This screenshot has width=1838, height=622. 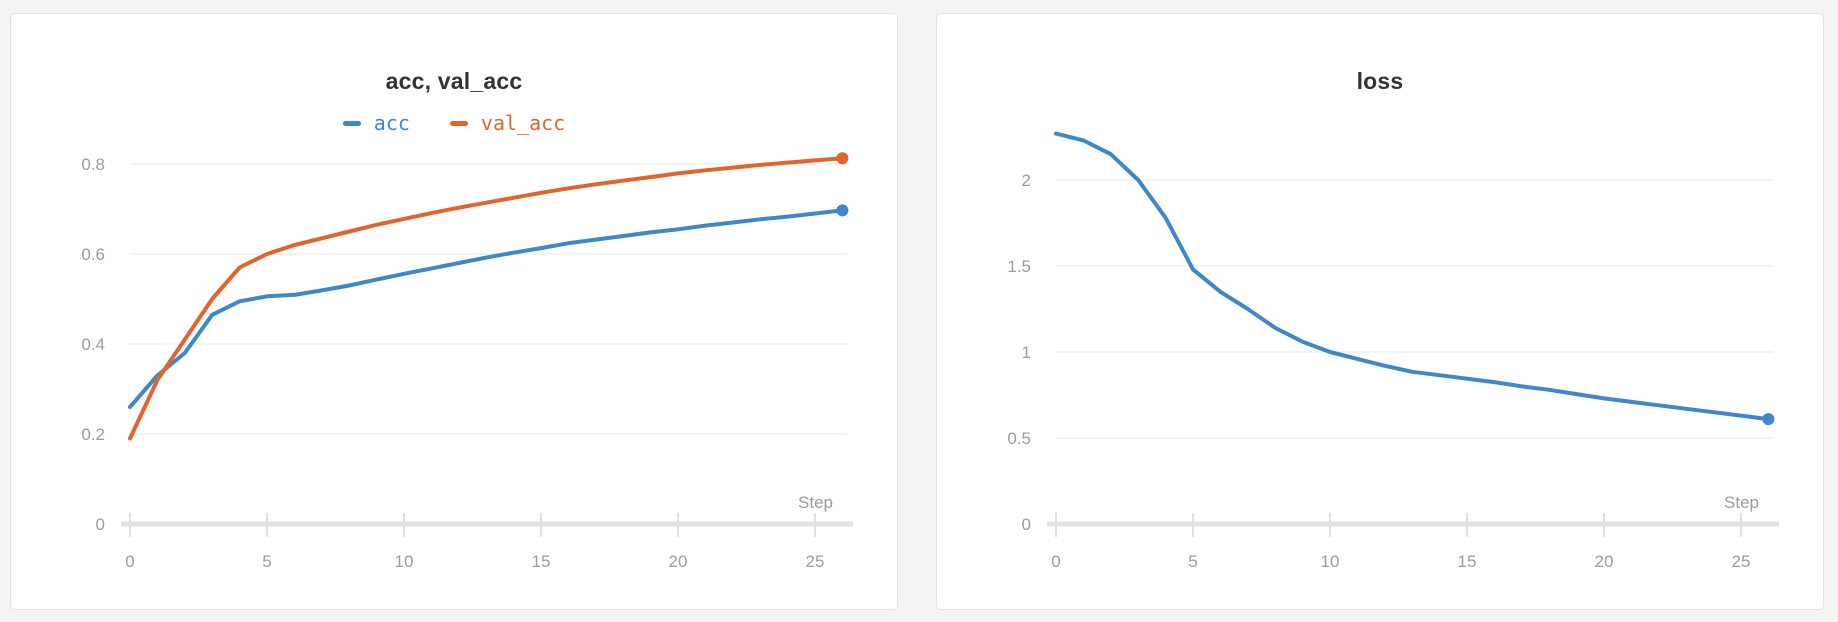 What do you see at coordinates (1026, 352) in the screenshot?
I see `svg-text: 1` at bounding box center [1026, 352].